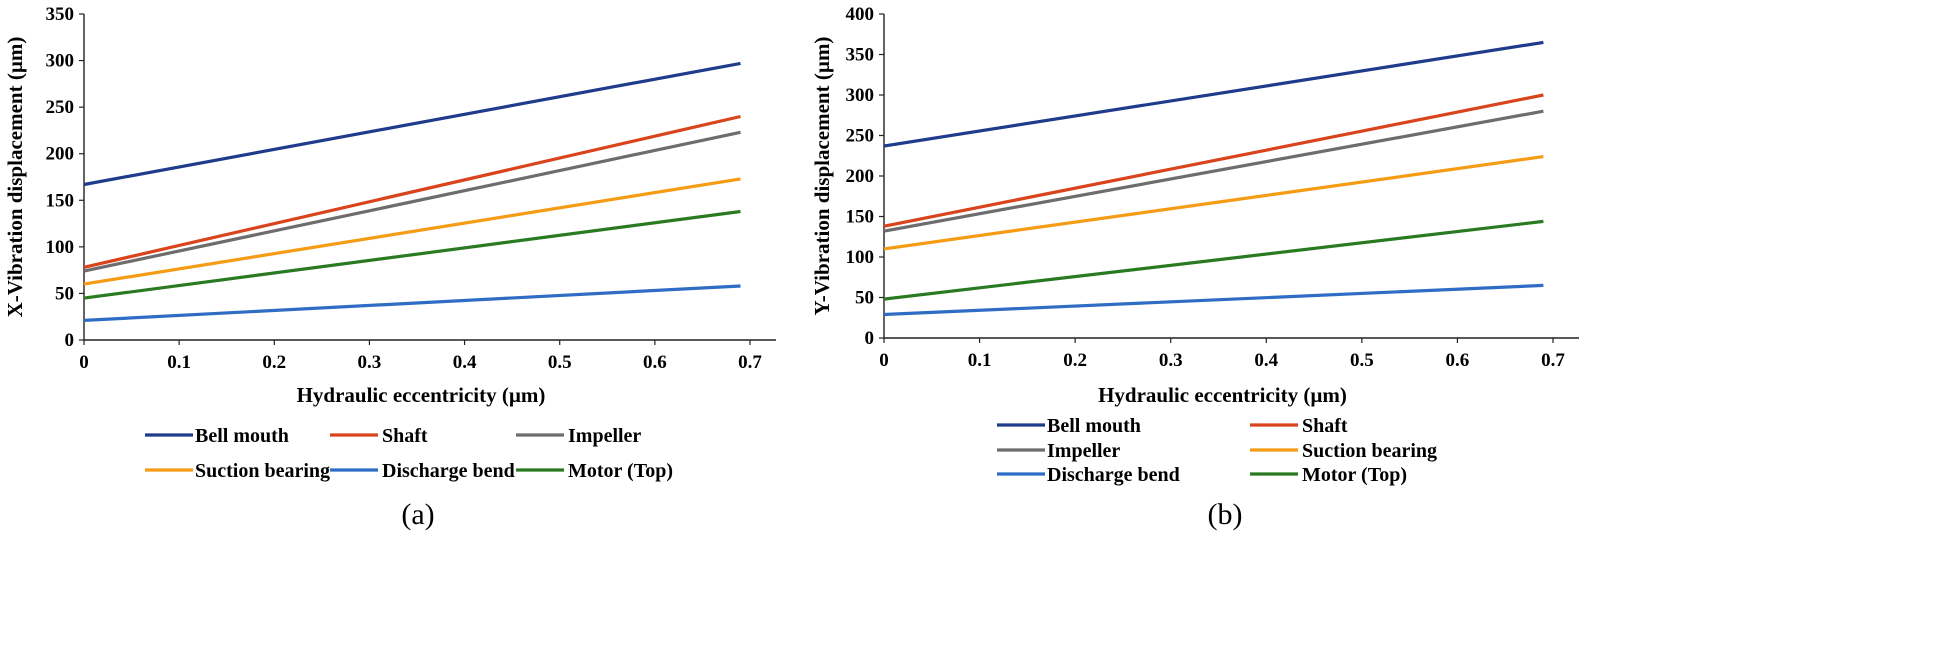  I want to click on y-tick-label: 400, so click(860, 14).